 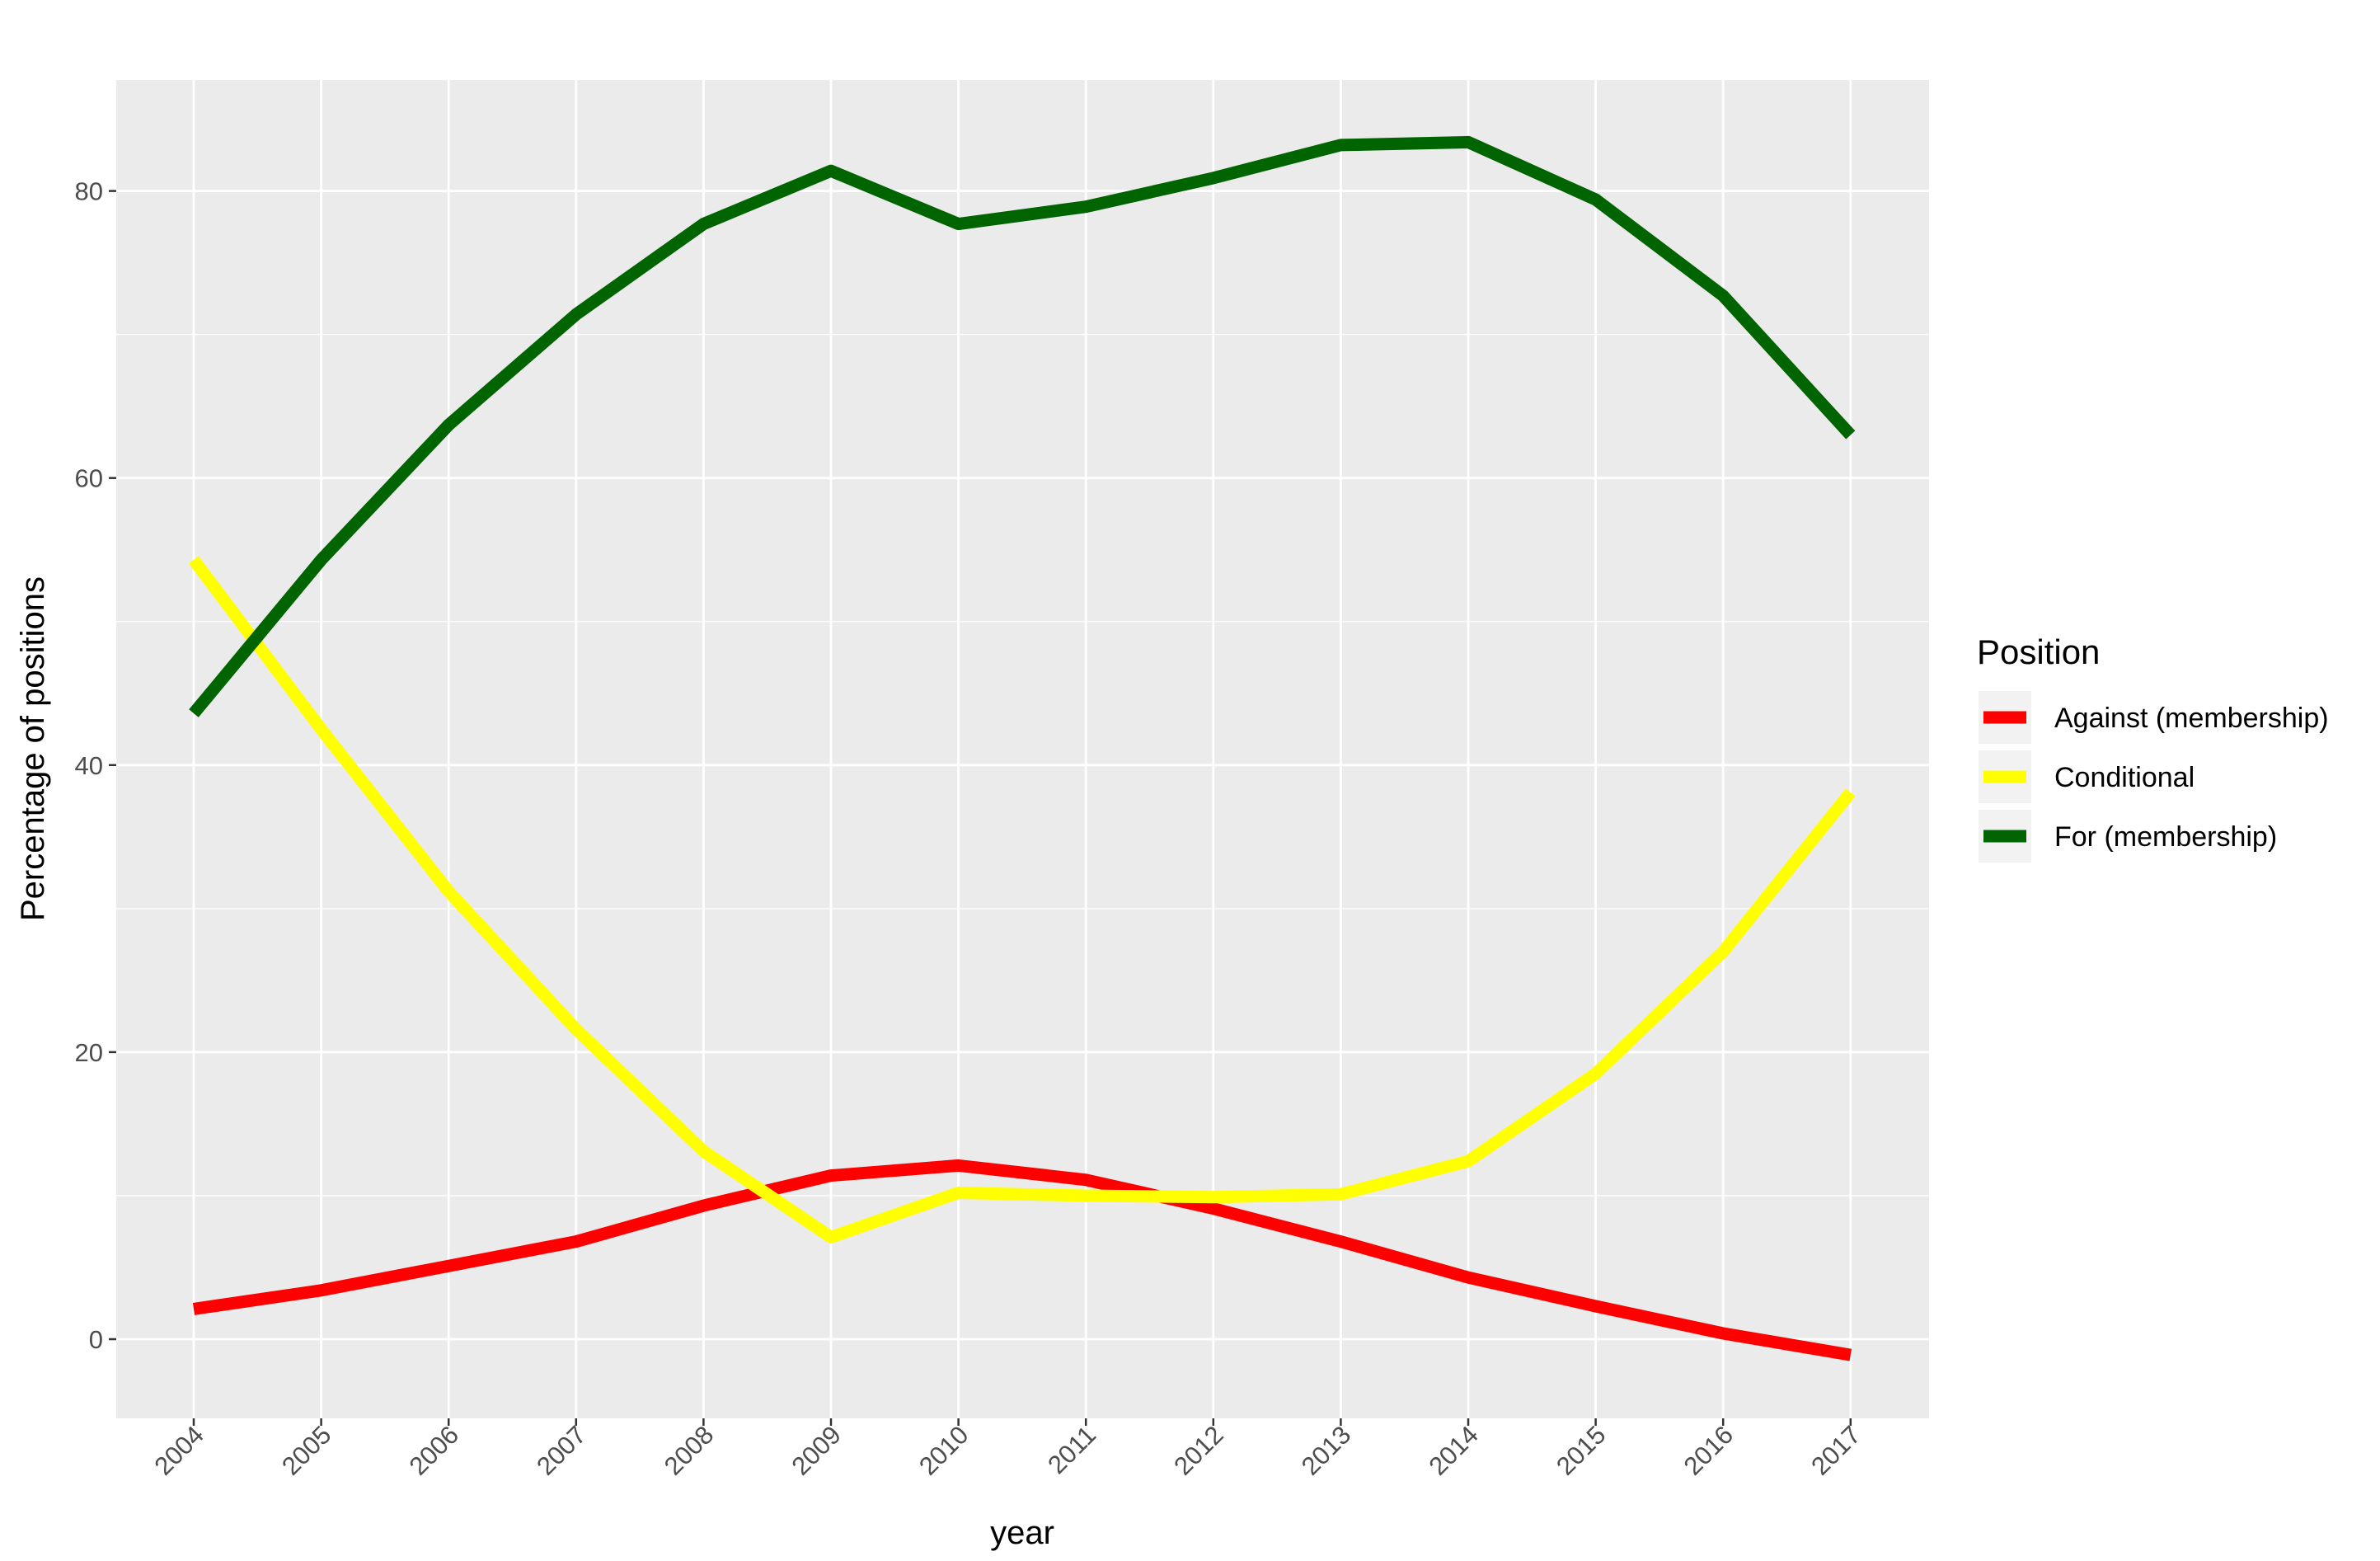 What do you see at coordinates (96, 1339) in the screenshot?
I see `y-tick-label: 0` at bounding box center [96, 1339].